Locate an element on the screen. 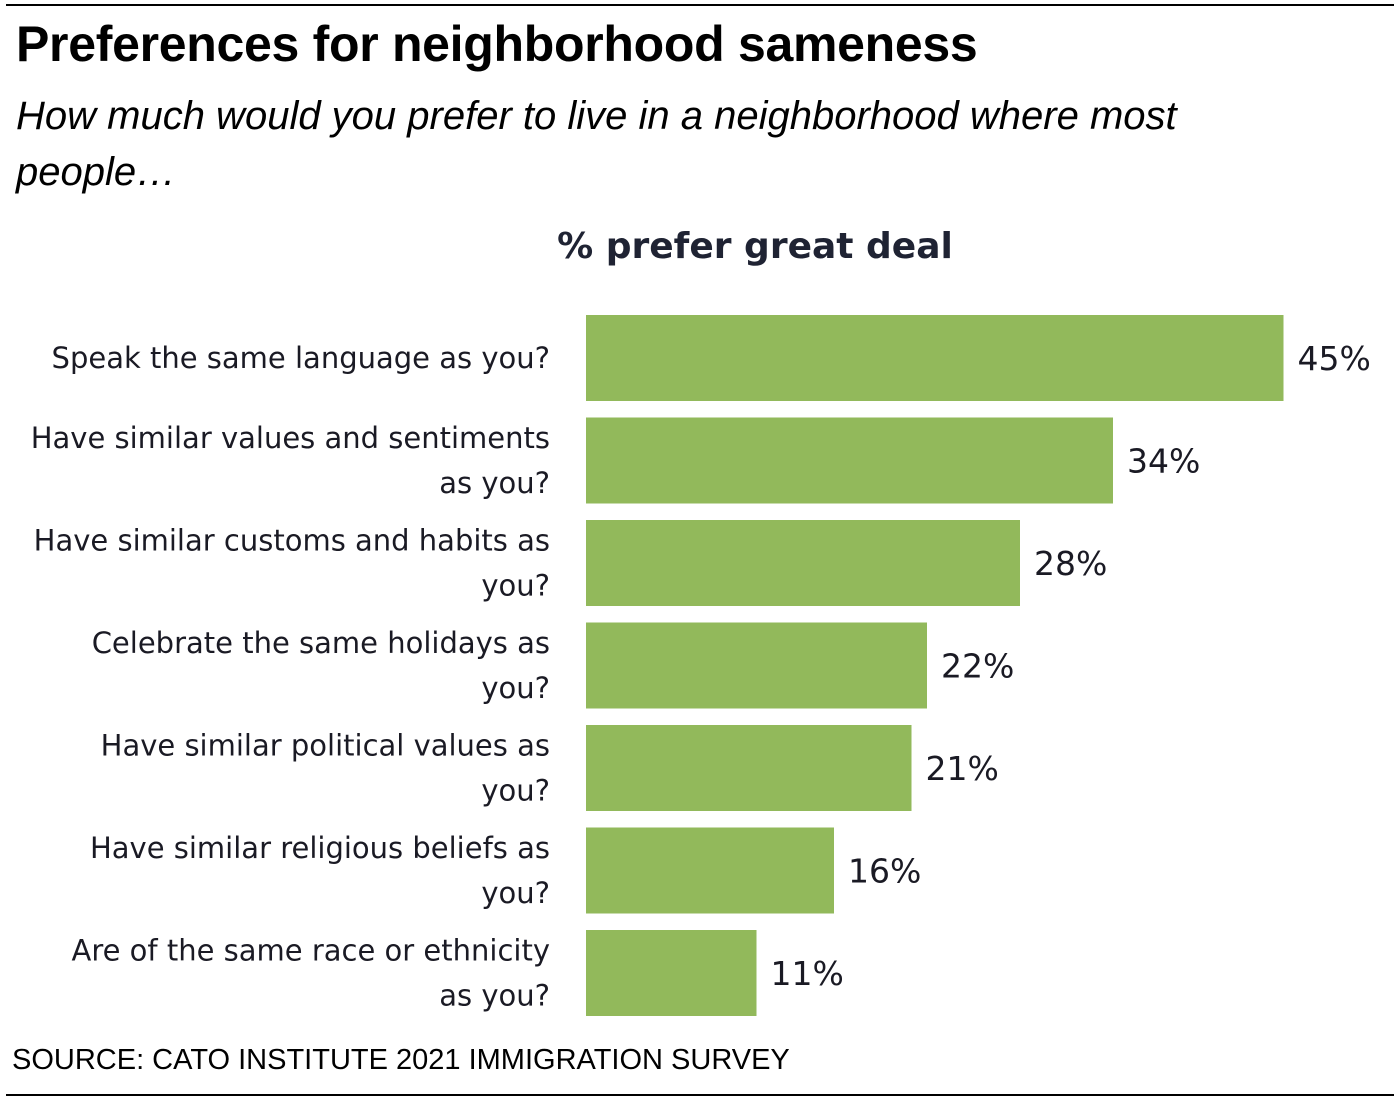  top-rule is located at coordinates (700, 5).